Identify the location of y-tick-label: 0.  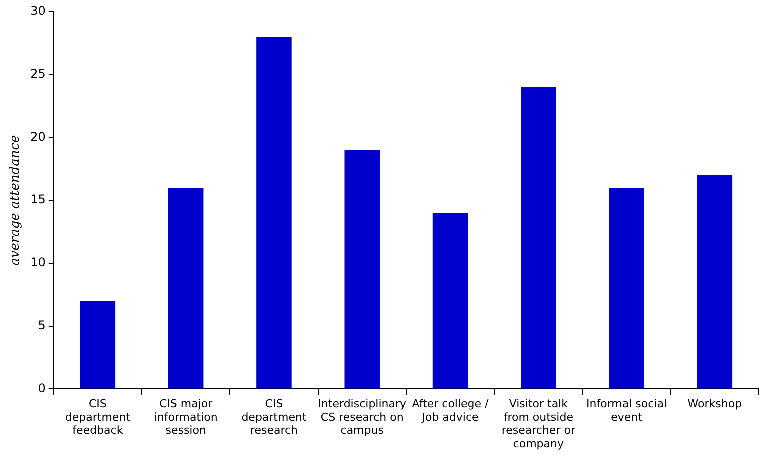
(42, 388).